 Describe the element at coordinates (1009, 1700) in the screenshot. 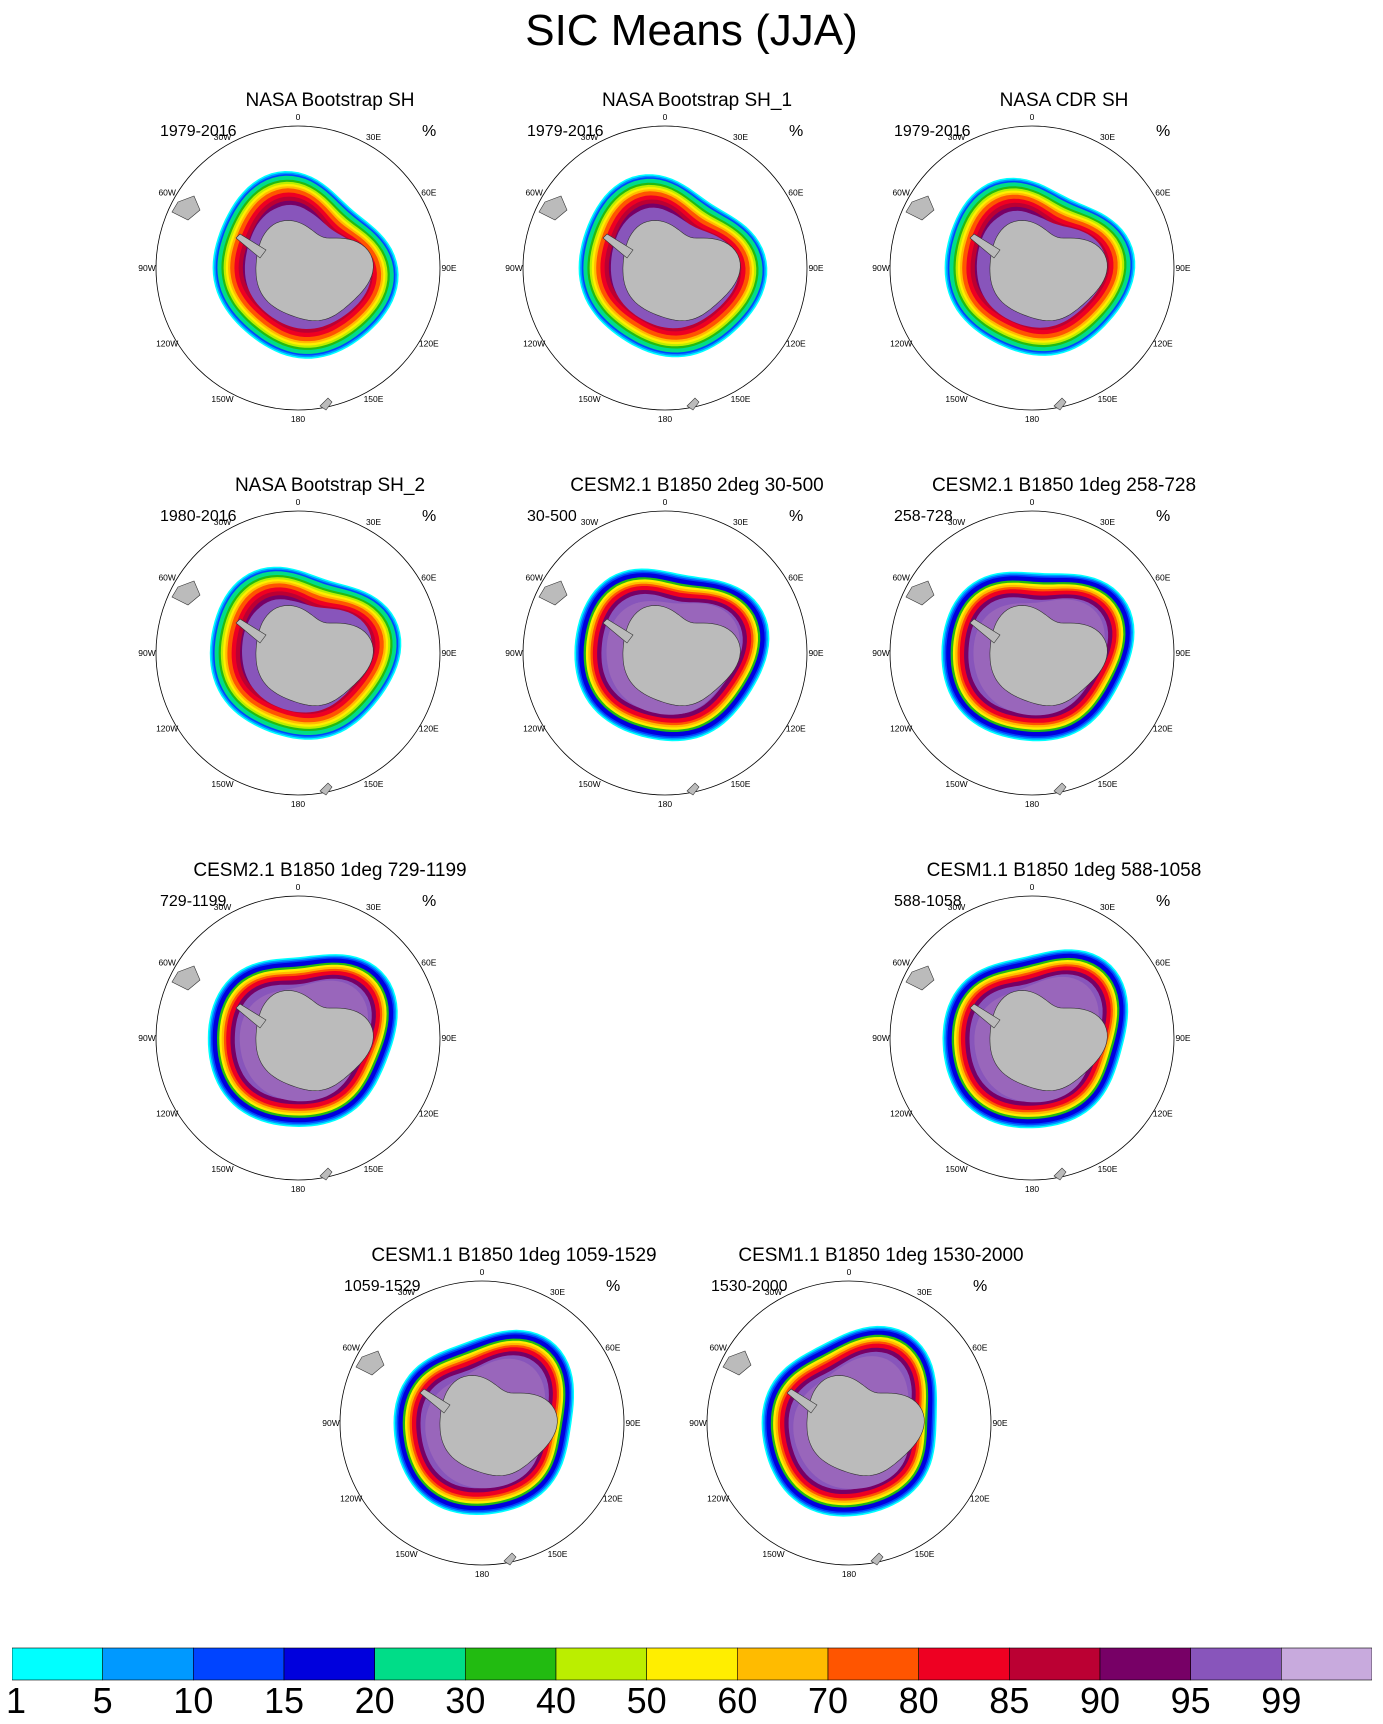

I see `colorbar-tick-label: 85` at that location.